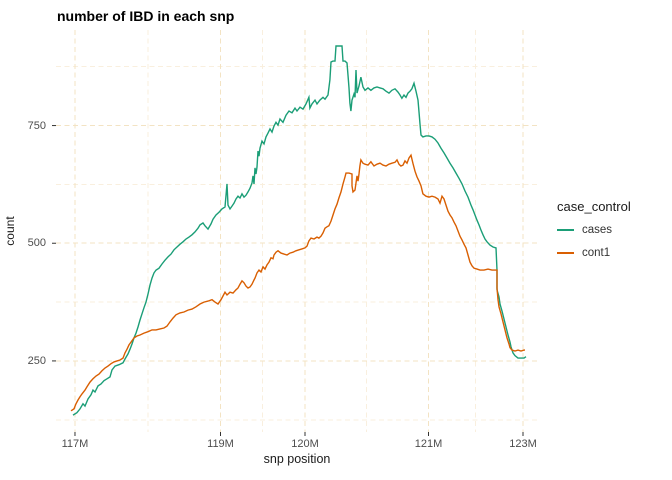  Describe the element at coordinates (10, 231) in the screenshot. I see `y-axis-title: count` at that location.